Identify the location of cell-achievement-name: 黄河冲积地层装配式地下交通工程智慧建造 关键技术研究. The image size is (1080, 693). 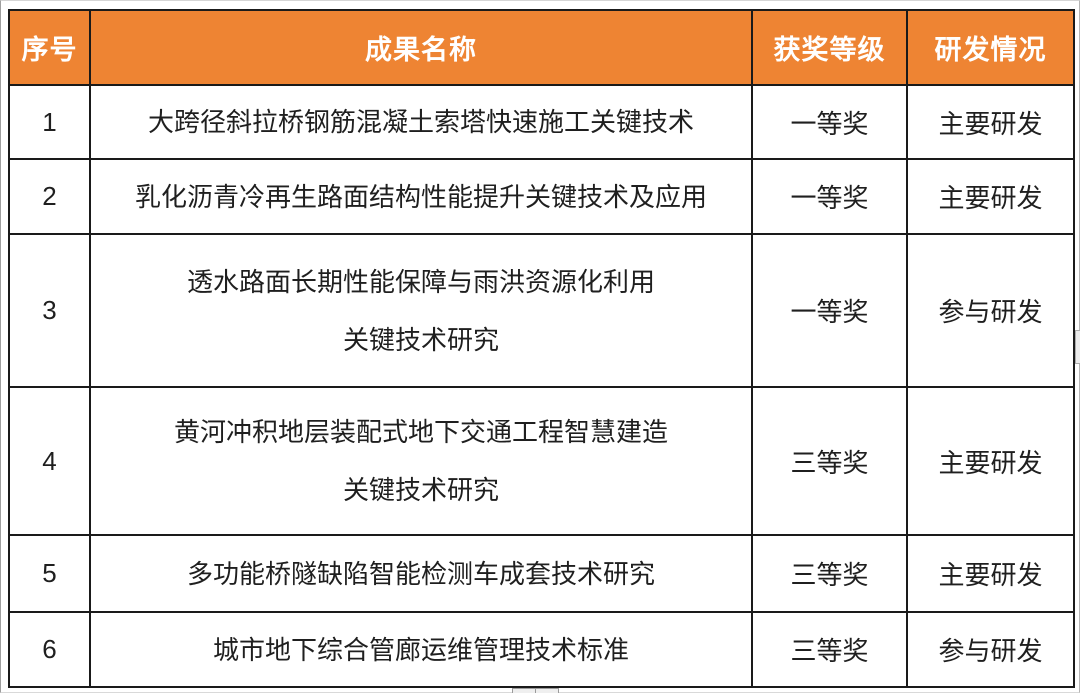
(421, 461).